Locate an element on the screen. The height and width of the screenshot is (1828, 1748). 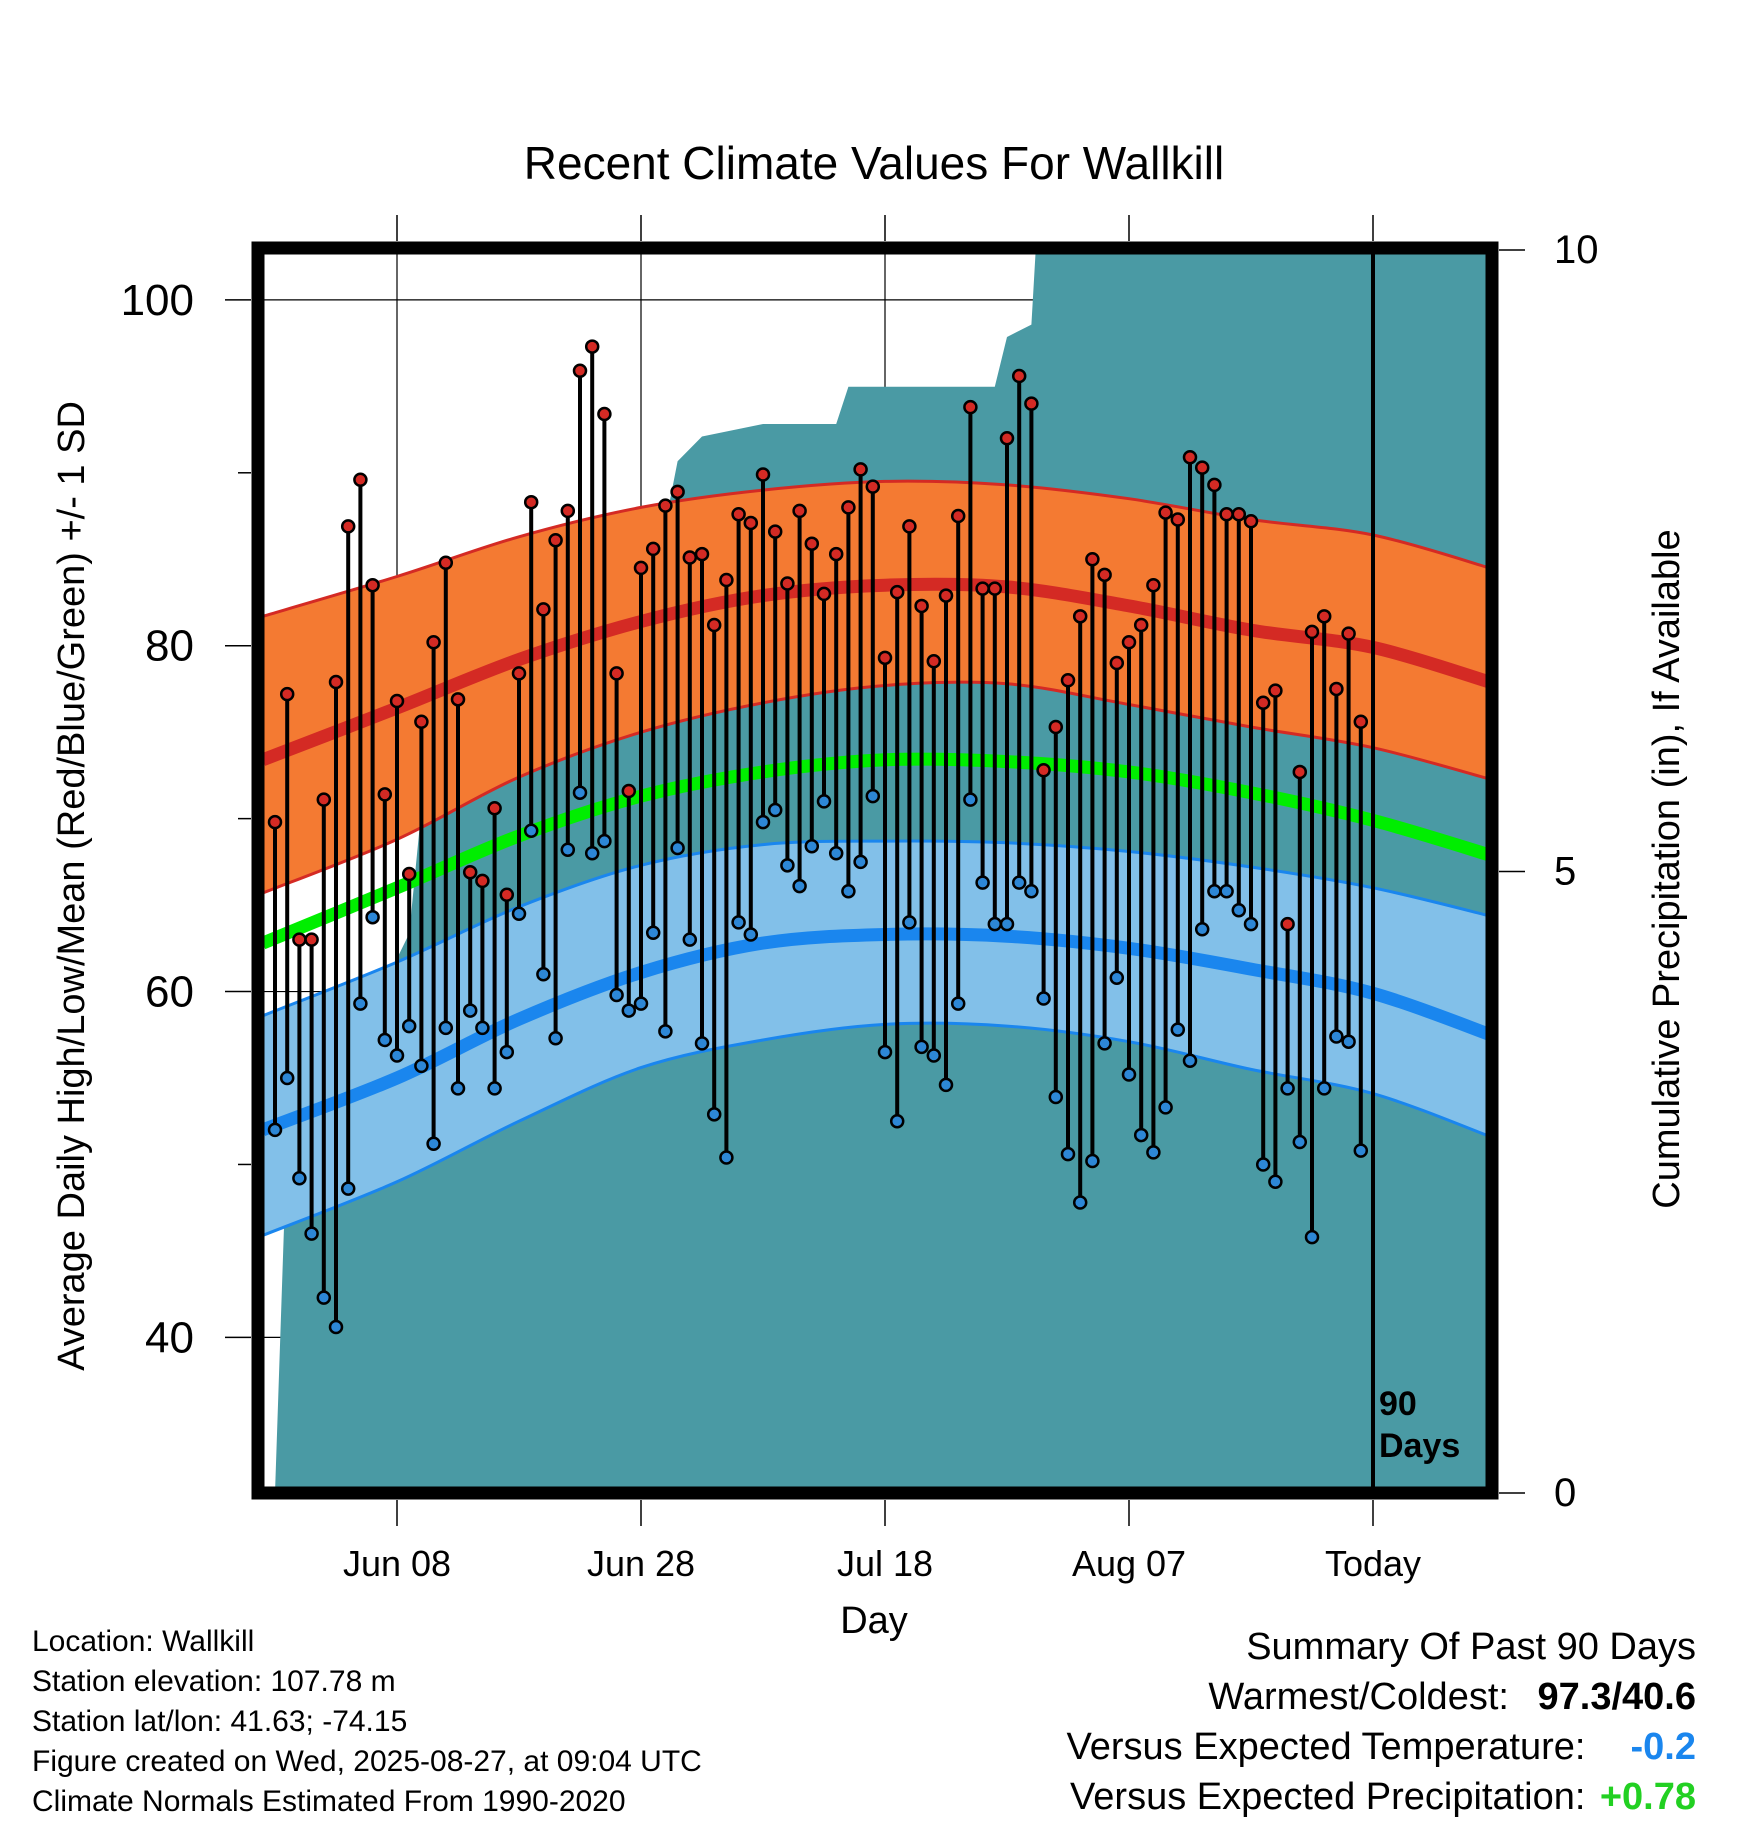
x-tick-label: Jul 18 is located at coordinates (885, 1563).